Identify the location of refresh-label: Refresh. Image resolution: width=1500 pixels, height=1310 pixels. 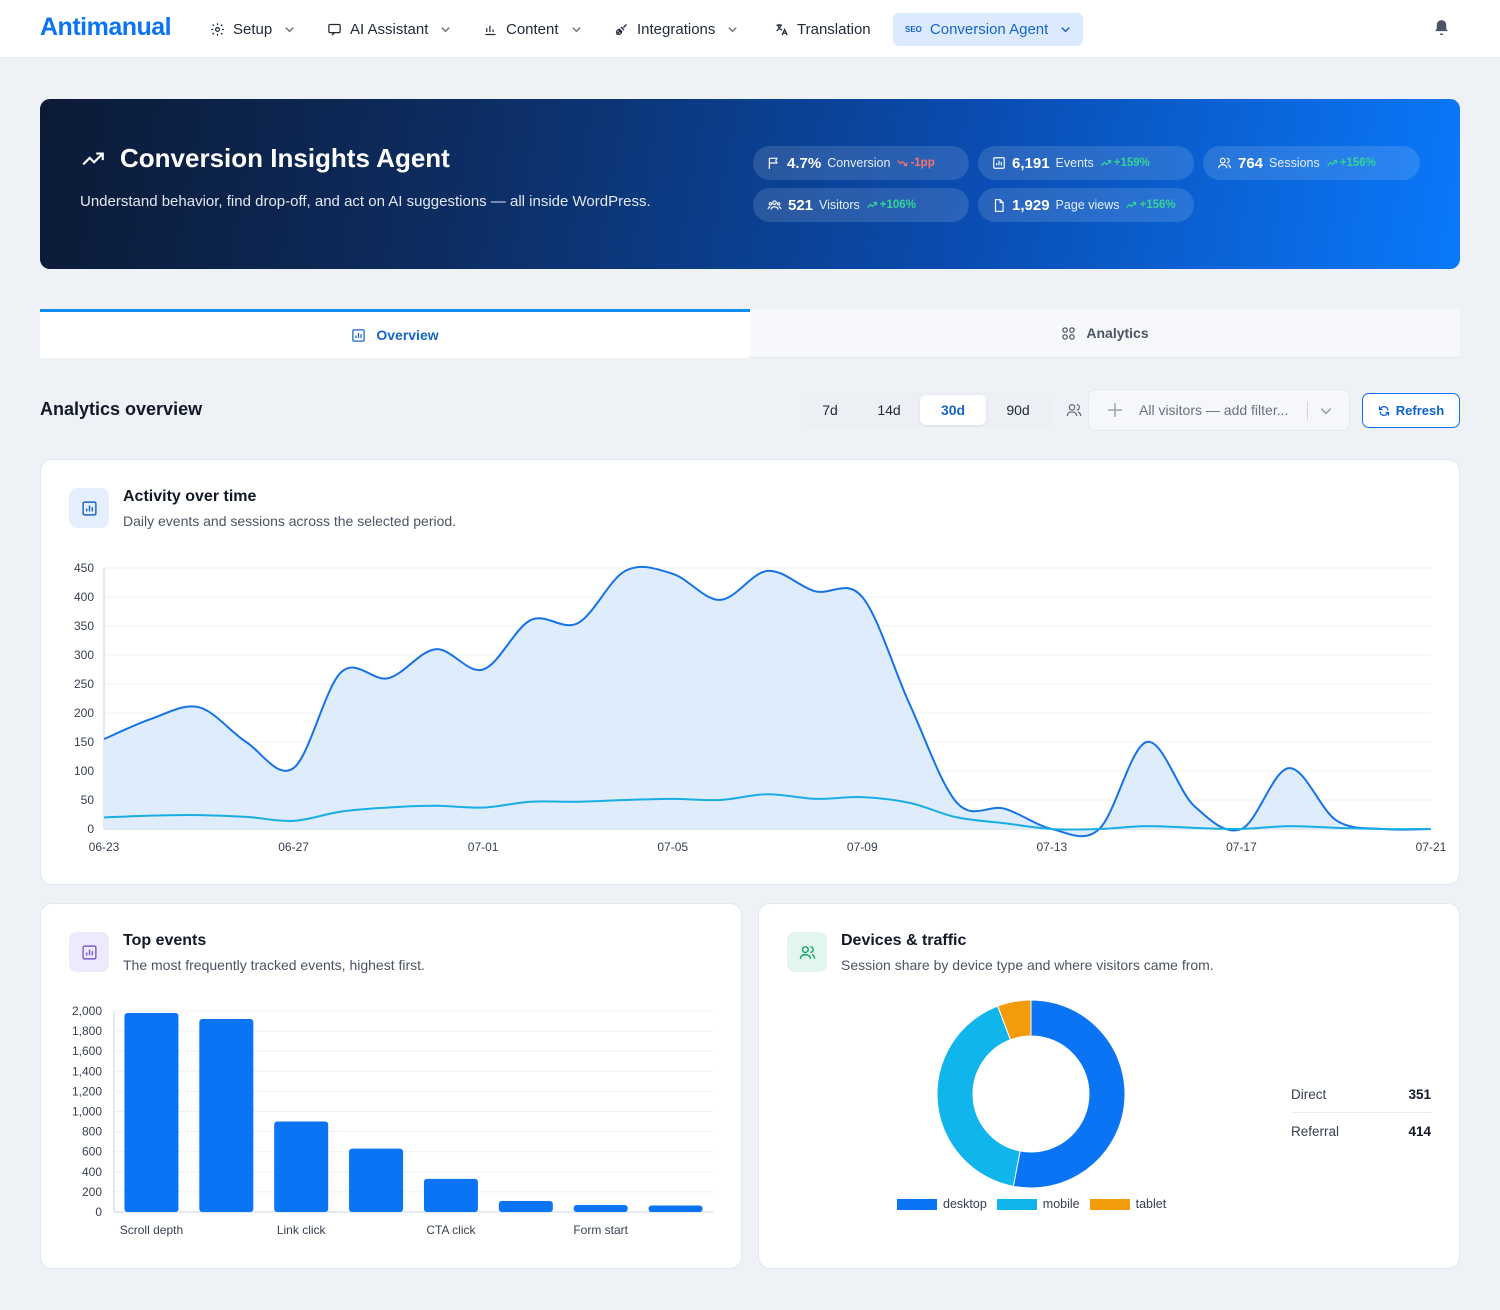
(1420, 410).